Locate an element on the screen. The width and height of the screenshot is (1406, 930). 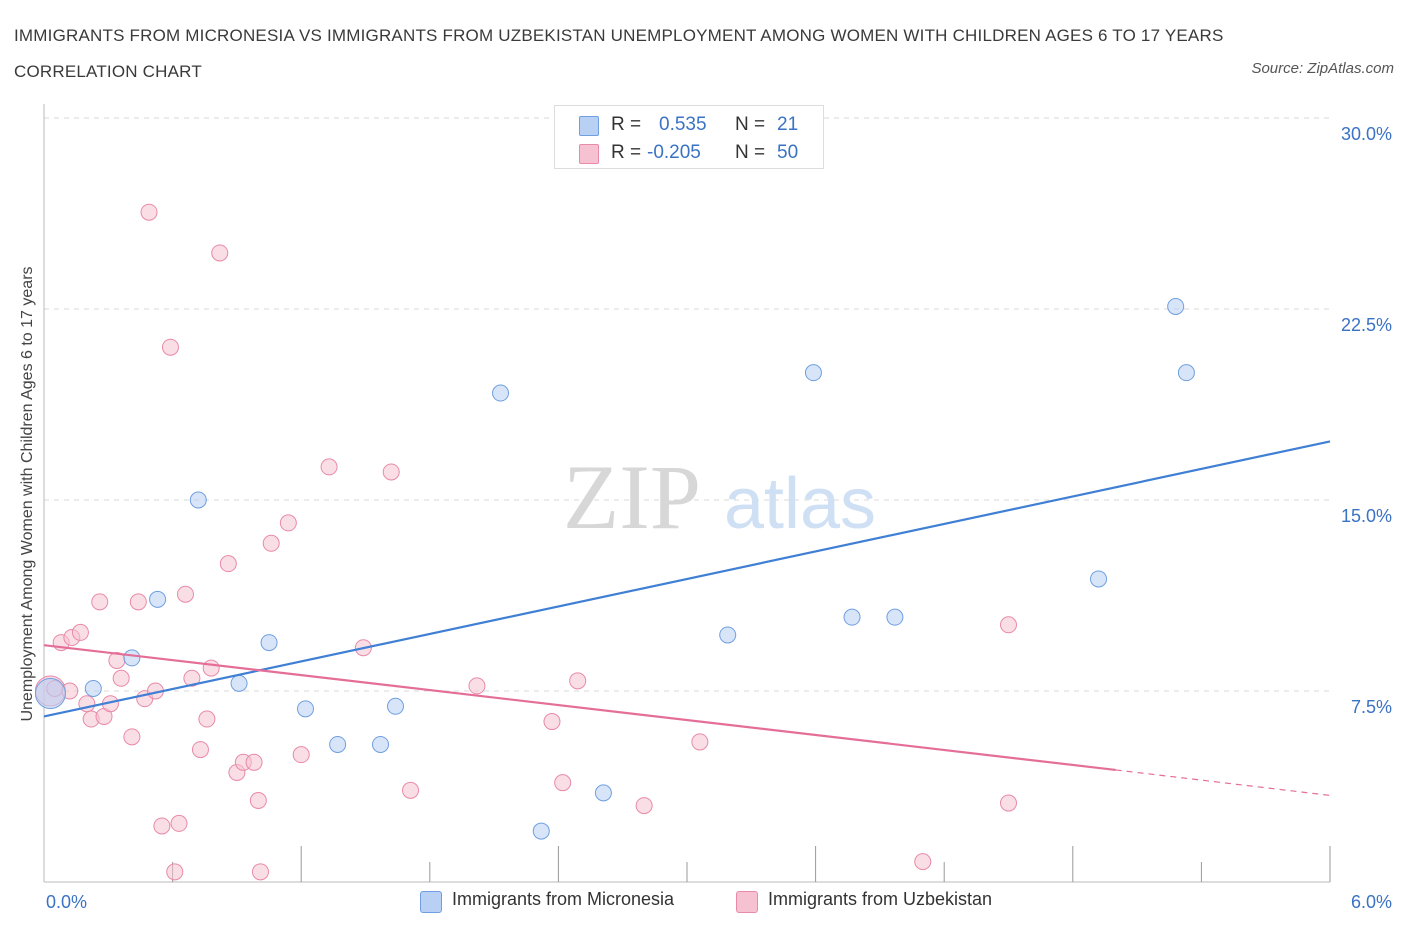
watermark-zip: ZIP is located at coordinates (632, 497).